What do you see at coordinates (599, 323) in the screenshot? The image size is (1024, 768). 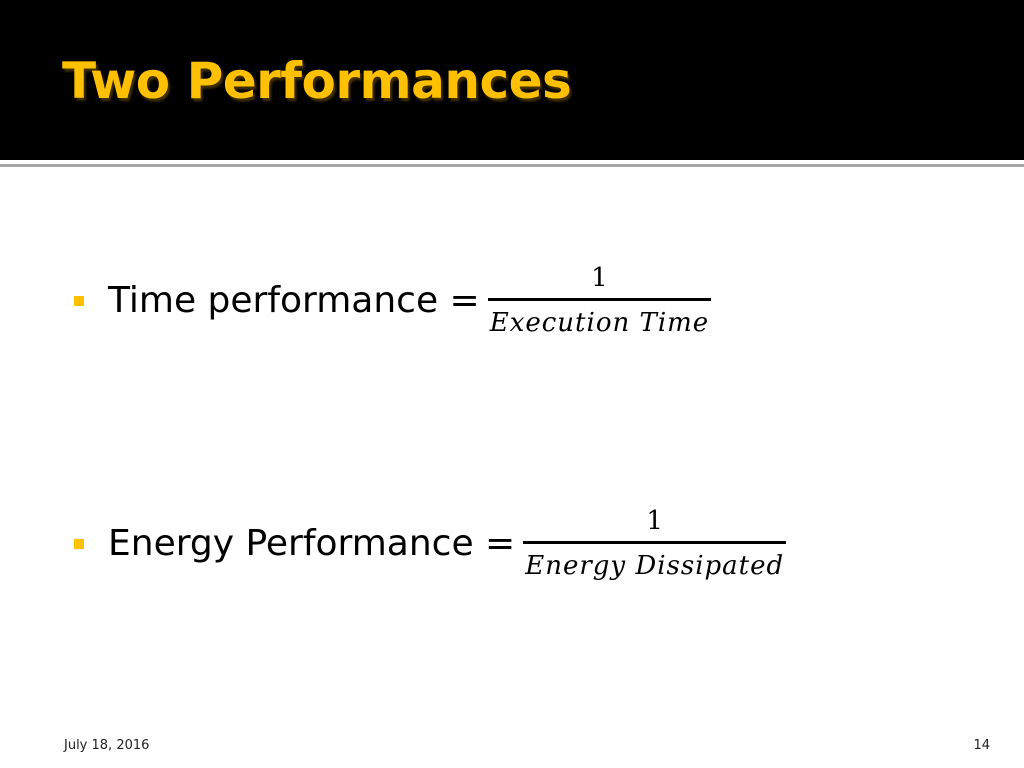 I see `fraction-denominator: Execution Time` at bounding box center [599, 323].